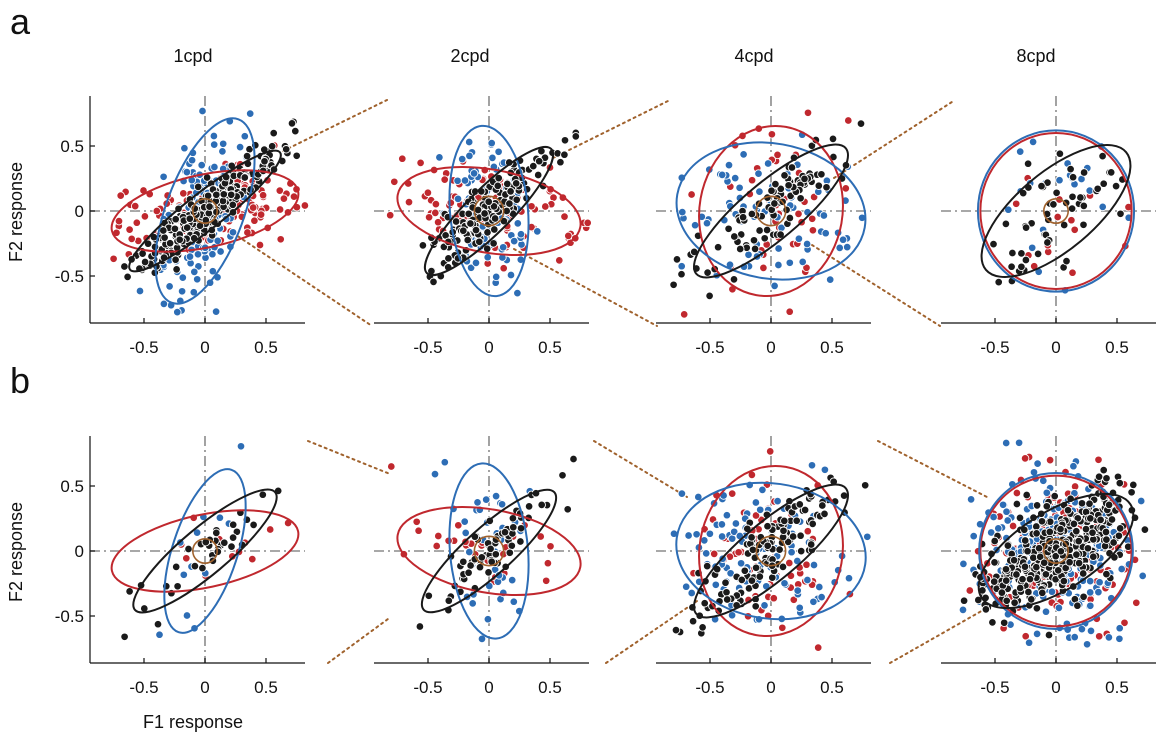 The image size is (1165, 736). Describe the element at coordinates (20, 21) in the screenshot. I see `panel-label-a: a` at that location.